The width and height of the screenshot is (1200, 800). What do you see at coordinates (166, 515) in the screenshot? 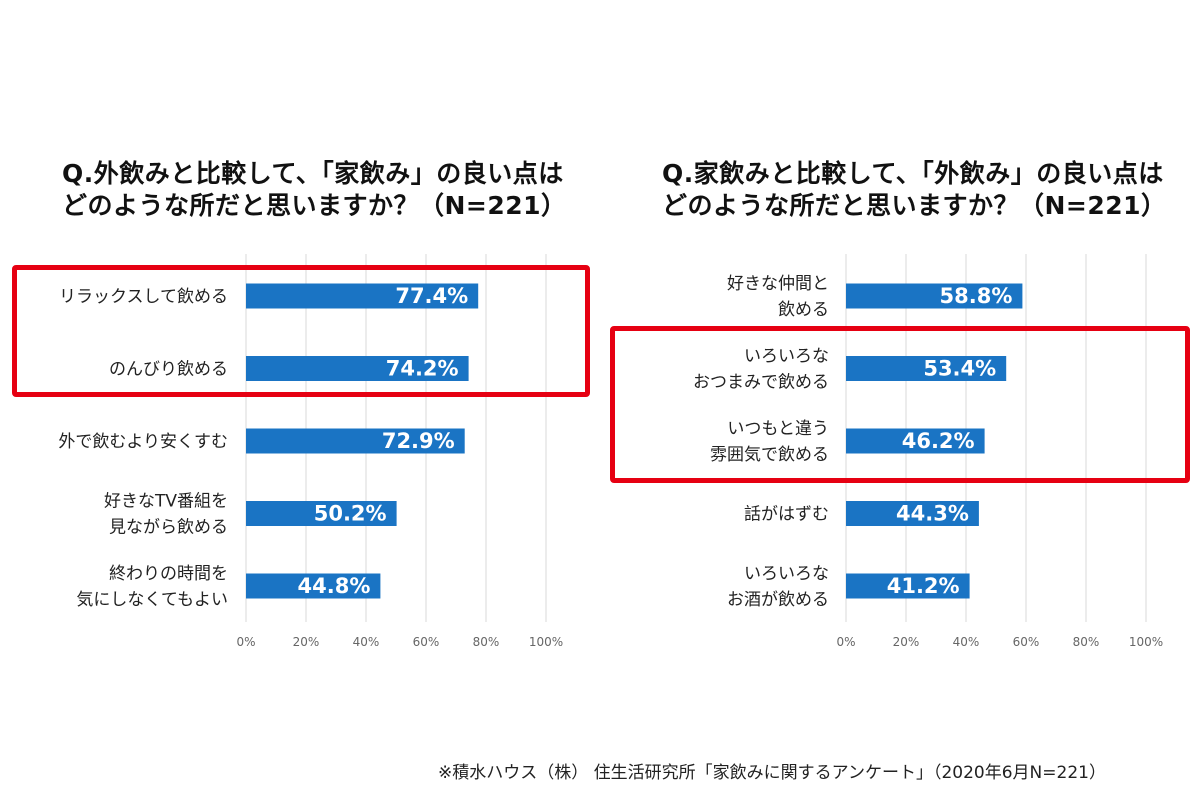
I see `left-category-label: 好きなTV番組を見ながら飲める` at bounding box center [166, 515].